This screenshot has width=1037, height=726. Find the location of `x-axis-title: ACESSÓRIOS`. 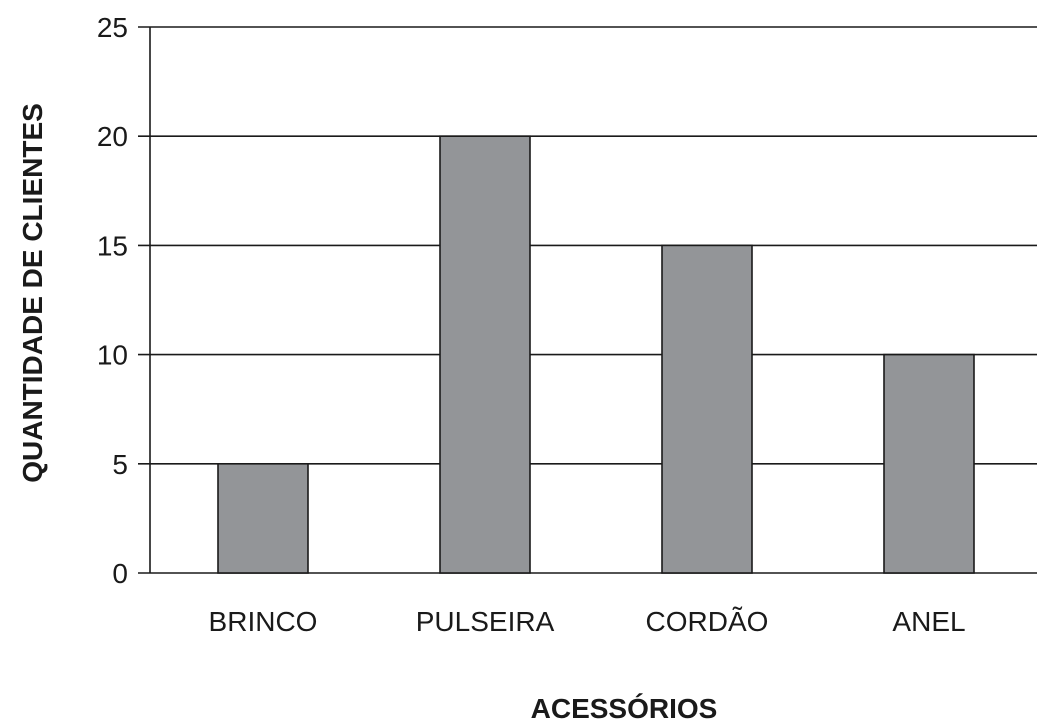

x-axis-title: ACESSÓRIOS is located at coordinates (624, 708).